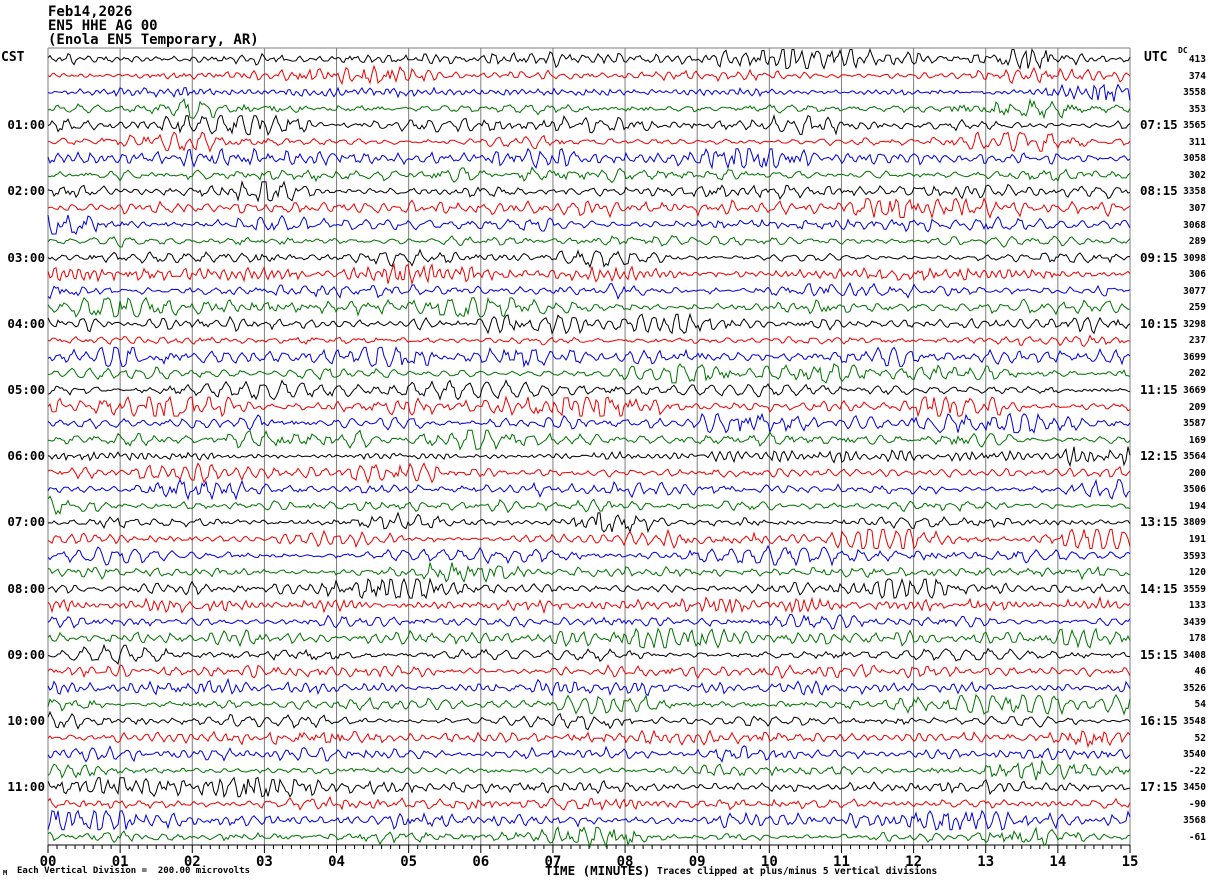 This screenshot has height=886, width=1210. I want to click on dc-value: 306, so click(1197, 275).